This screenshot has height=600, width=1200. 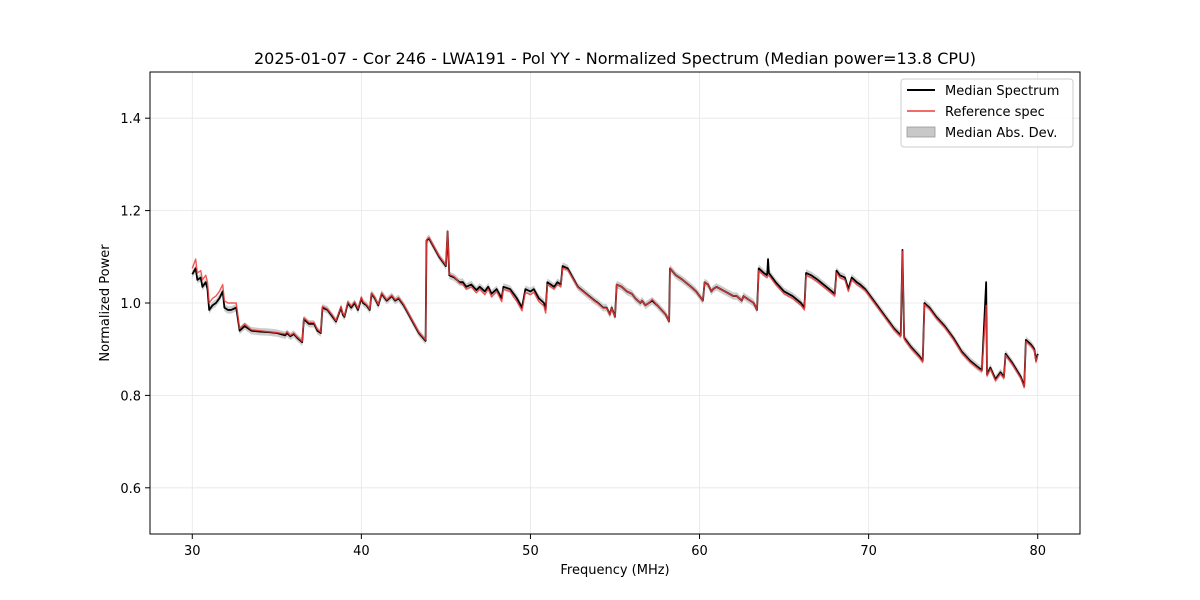 I want to click on legend-box, so click(x=987, y=113).